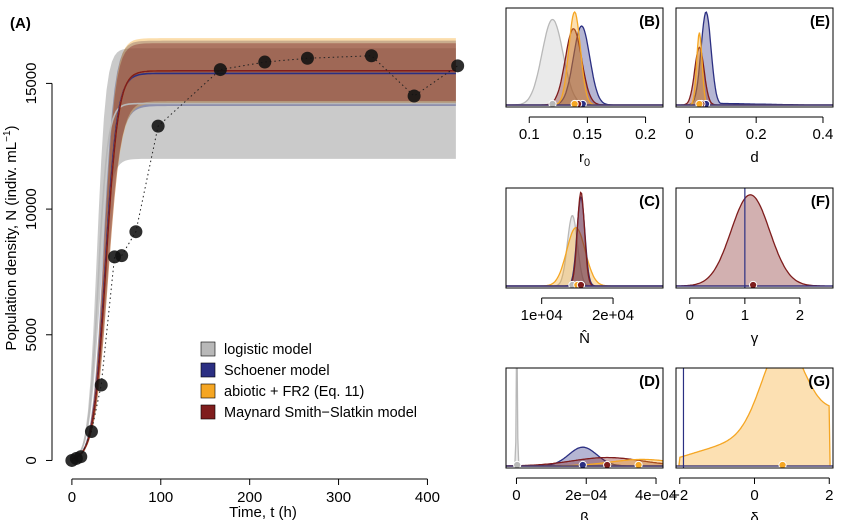  Describe the element at coordinates (320, 413) in the screenshot. I see `legend-label-msm: Maynard Smith−Slatkin model` at that location.